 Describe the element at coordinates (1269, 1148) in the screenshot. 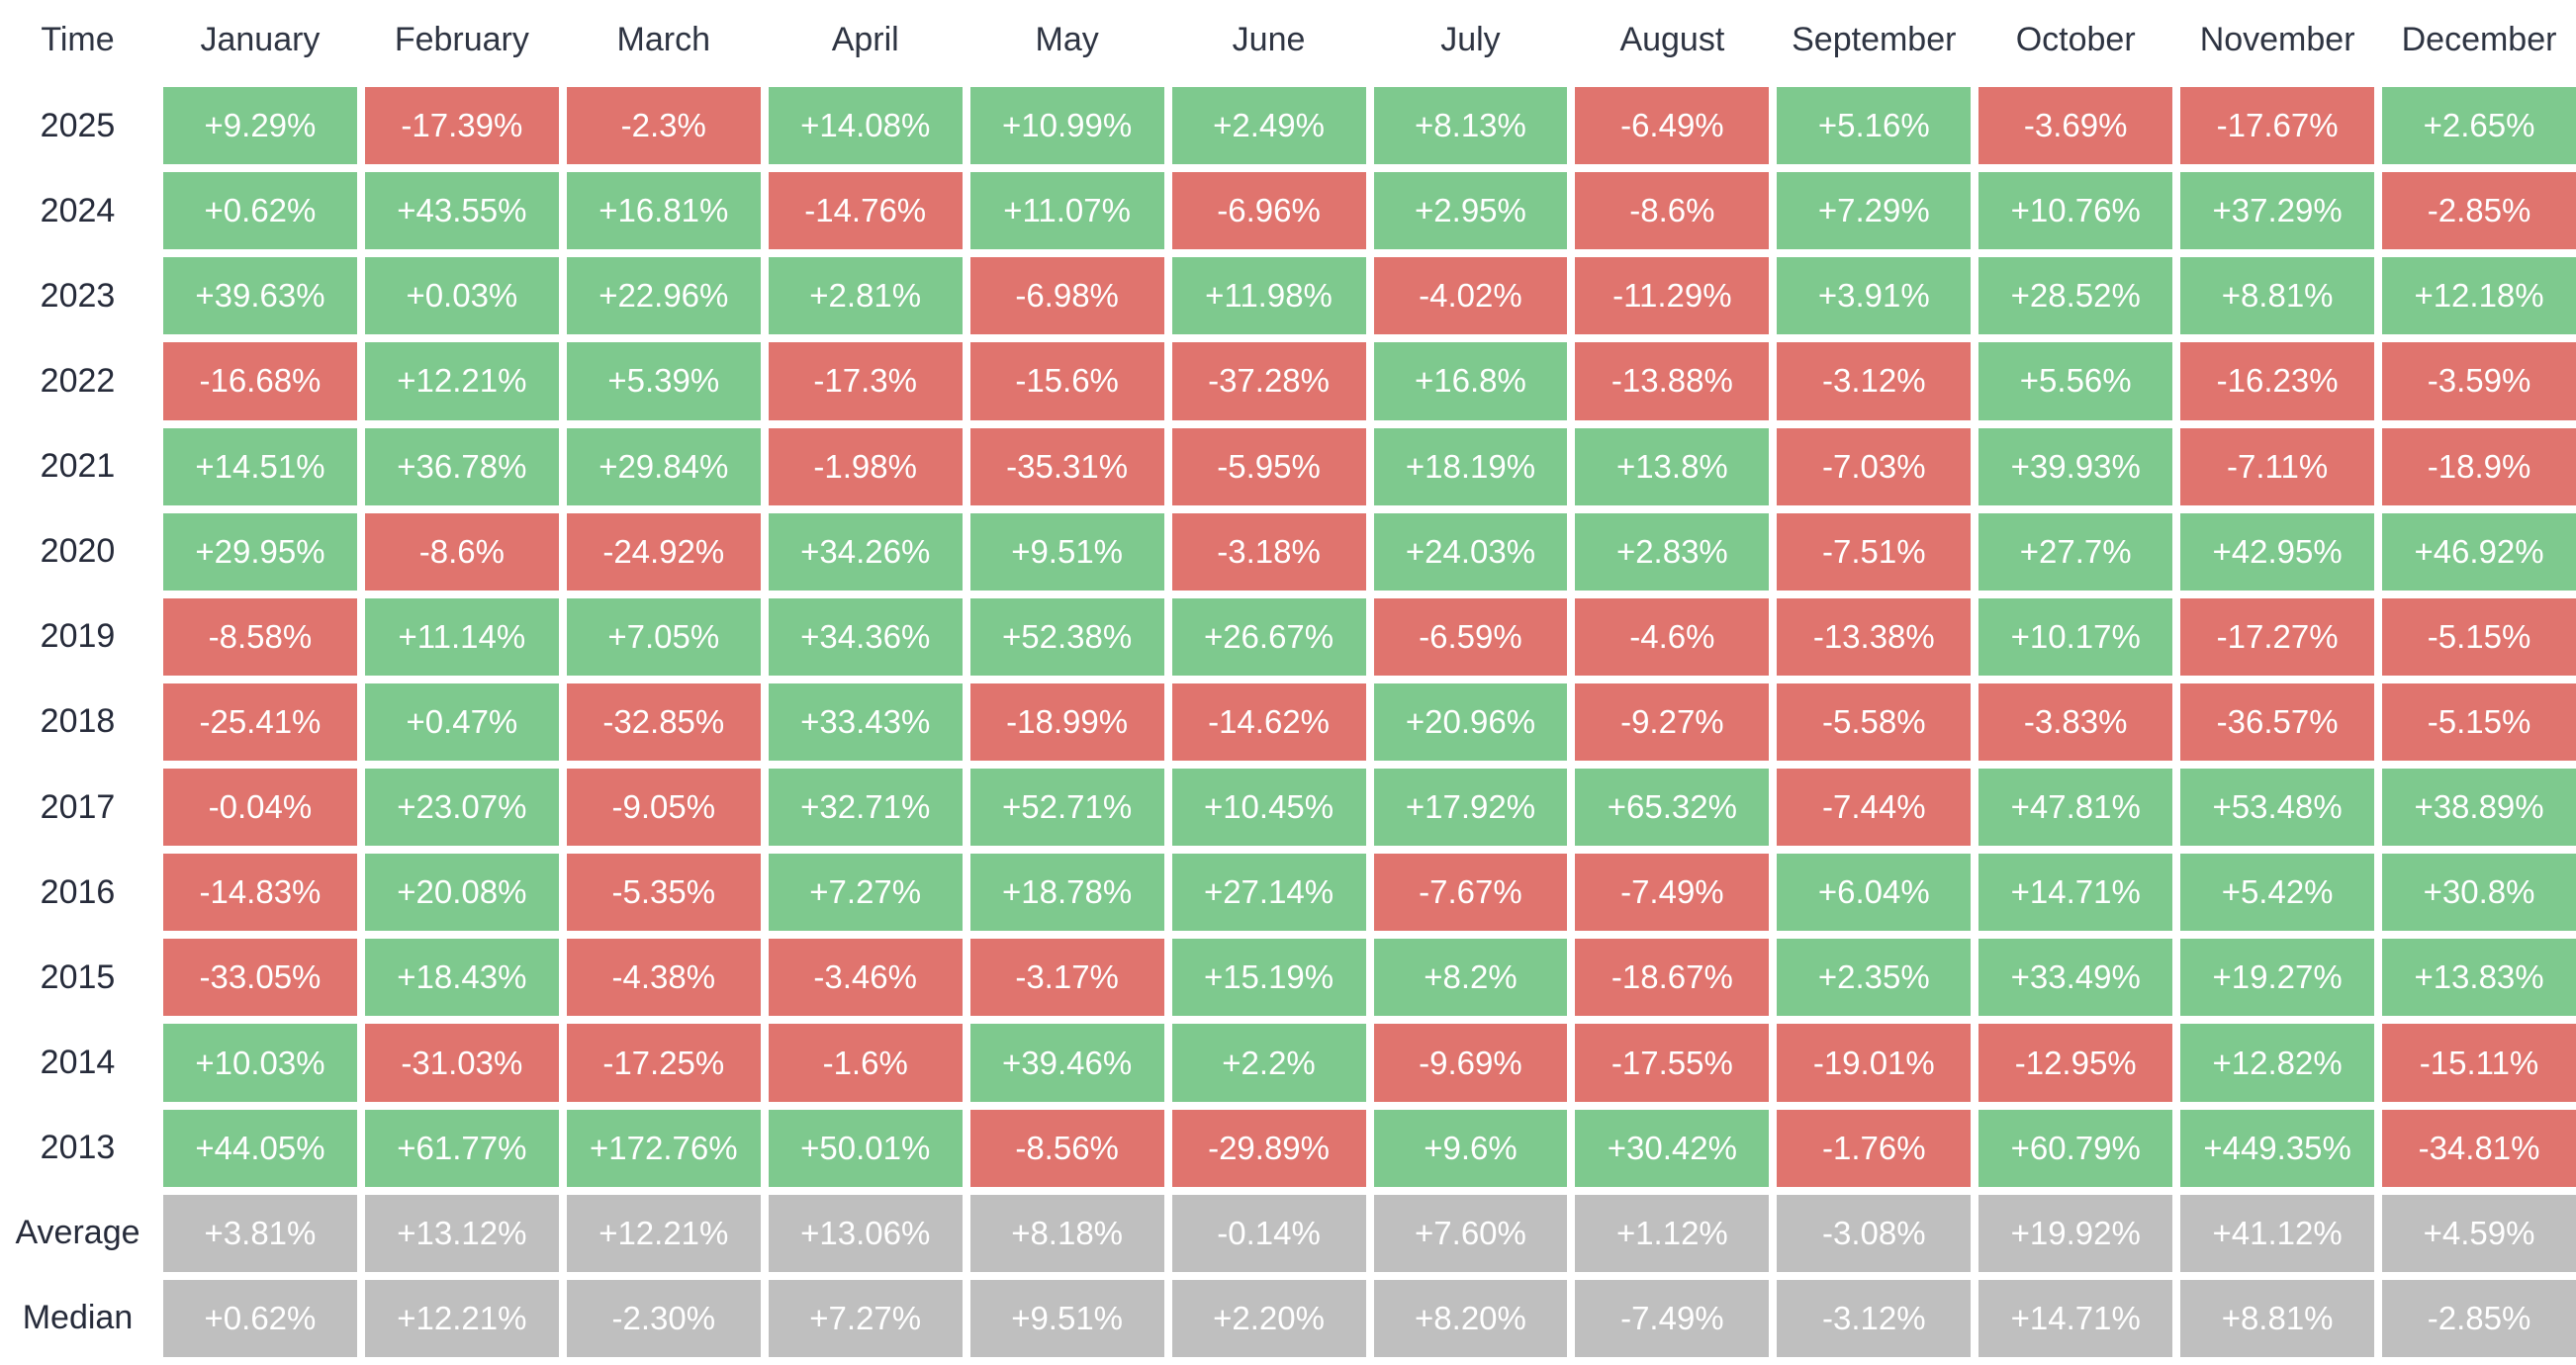

I see `return-cell-2013-june: -29.89%` at that location.